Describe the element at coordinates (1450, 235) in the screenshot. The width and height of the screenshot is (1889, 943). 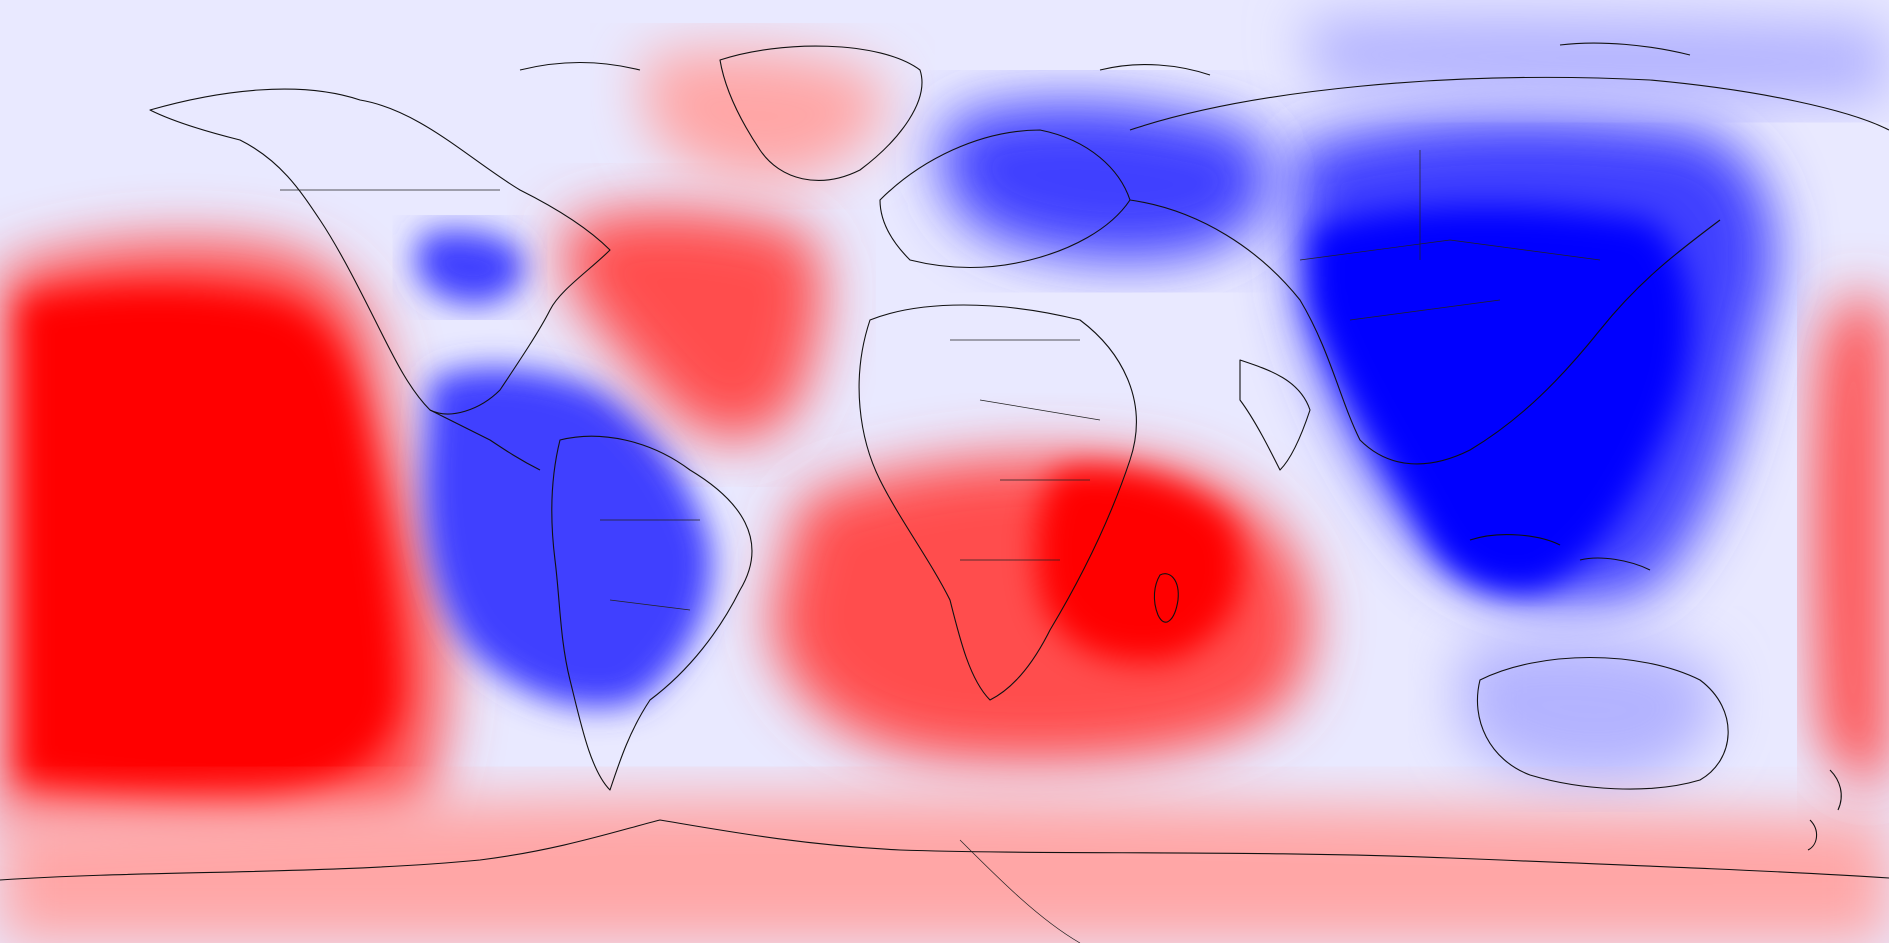
I see `asia-borders` at that location.